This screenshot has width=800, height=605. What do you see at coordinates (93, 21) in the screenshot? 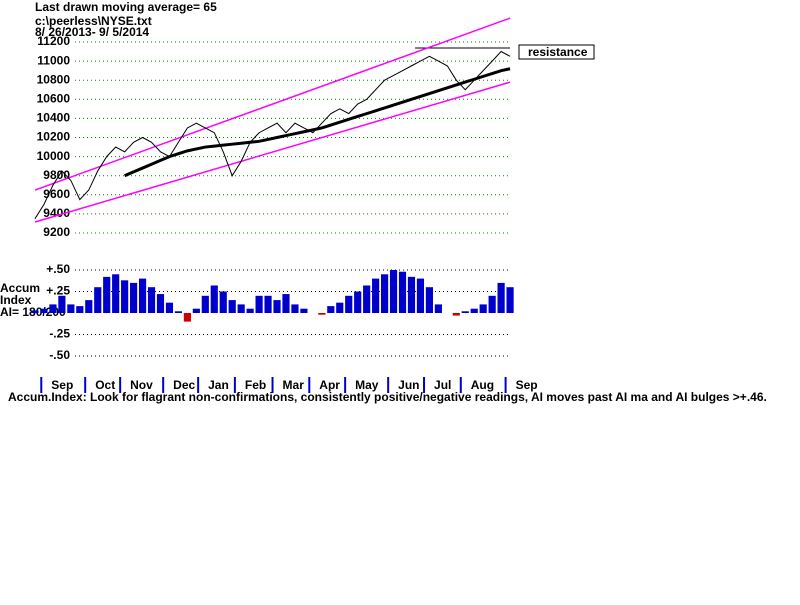
I see `subtitle: c:\peerless\NYSE.txt` at bounding box center [93, 21].